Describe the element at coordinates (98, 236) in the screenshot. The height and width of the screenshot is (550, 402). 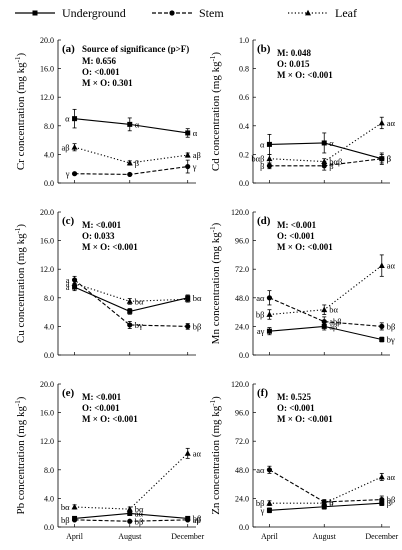
I see `significance-stat: O: 0.033` at that location.